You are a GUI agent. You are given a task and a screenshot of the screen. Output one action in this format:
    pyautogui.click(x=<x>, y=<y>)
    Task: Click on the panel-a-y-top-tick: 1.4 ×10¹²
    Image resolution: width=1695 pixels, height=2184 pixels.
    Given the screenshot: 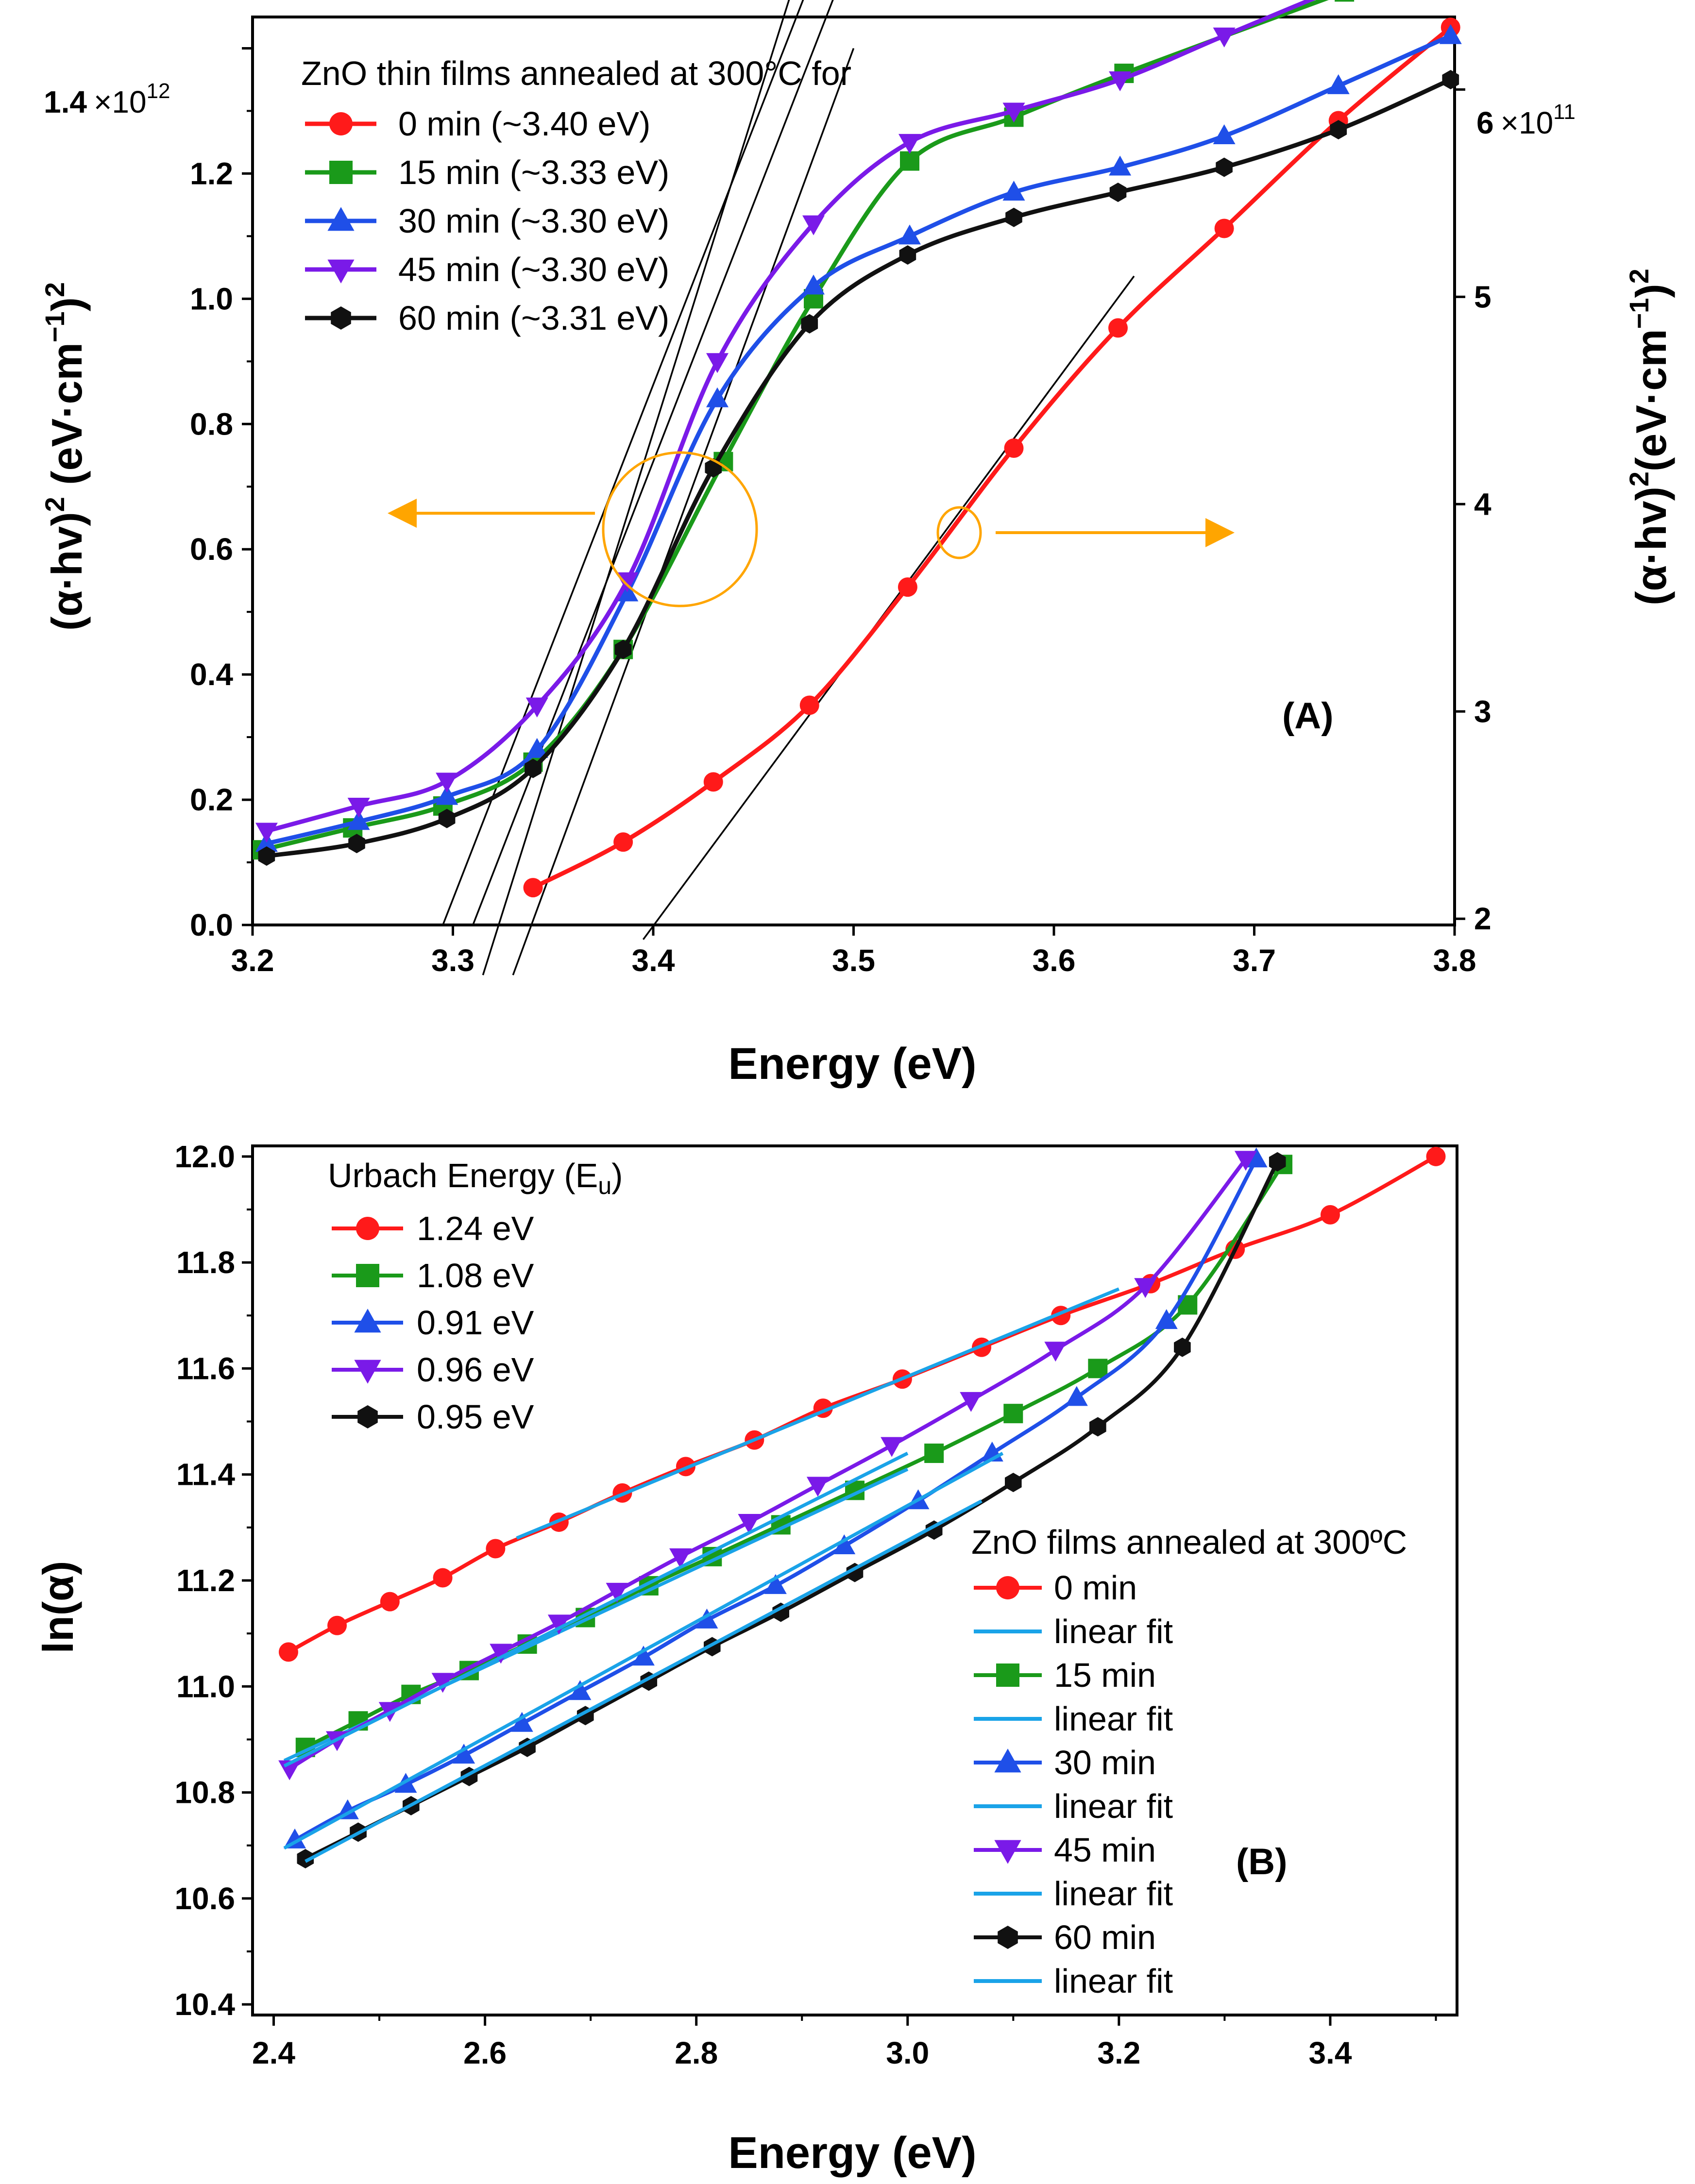 What is the action you would take?
    pyautogui.click(x=107, y=99)
    